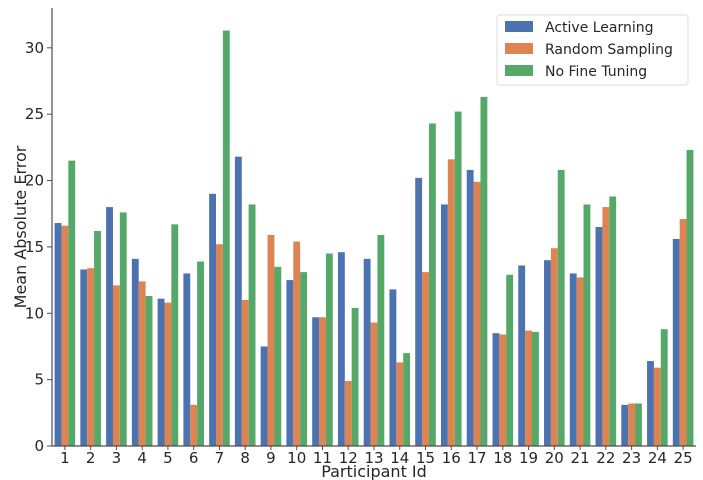  Describe the element at coordinates (554, 458) in the screenshot. I see `x-tick-label: 20` at that location.